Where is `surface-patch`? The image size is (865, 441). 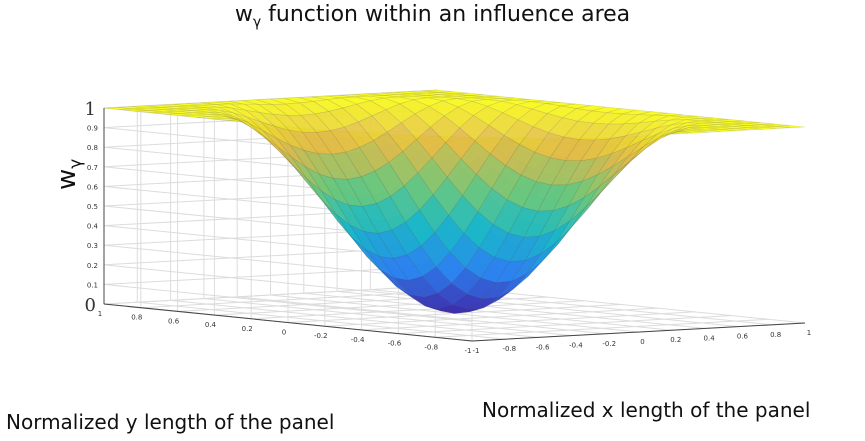 surface-patch is located at coordinates (438, 91).